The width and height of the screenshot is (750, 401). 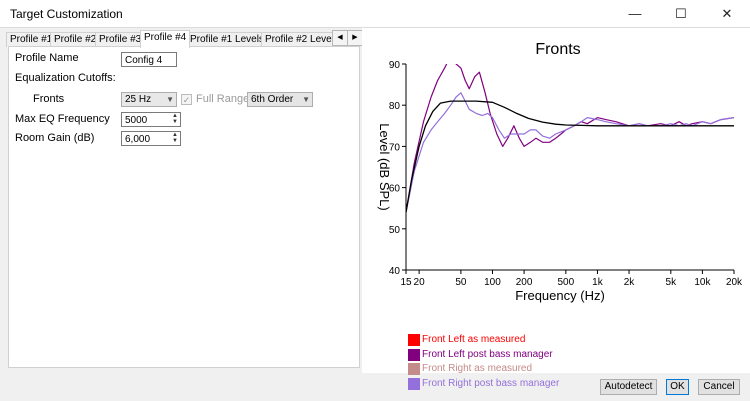 What do you see at coordinates (395, 65) in the screenshot?
I see `y-tick-label: 90` at bounding box center [395, 65].